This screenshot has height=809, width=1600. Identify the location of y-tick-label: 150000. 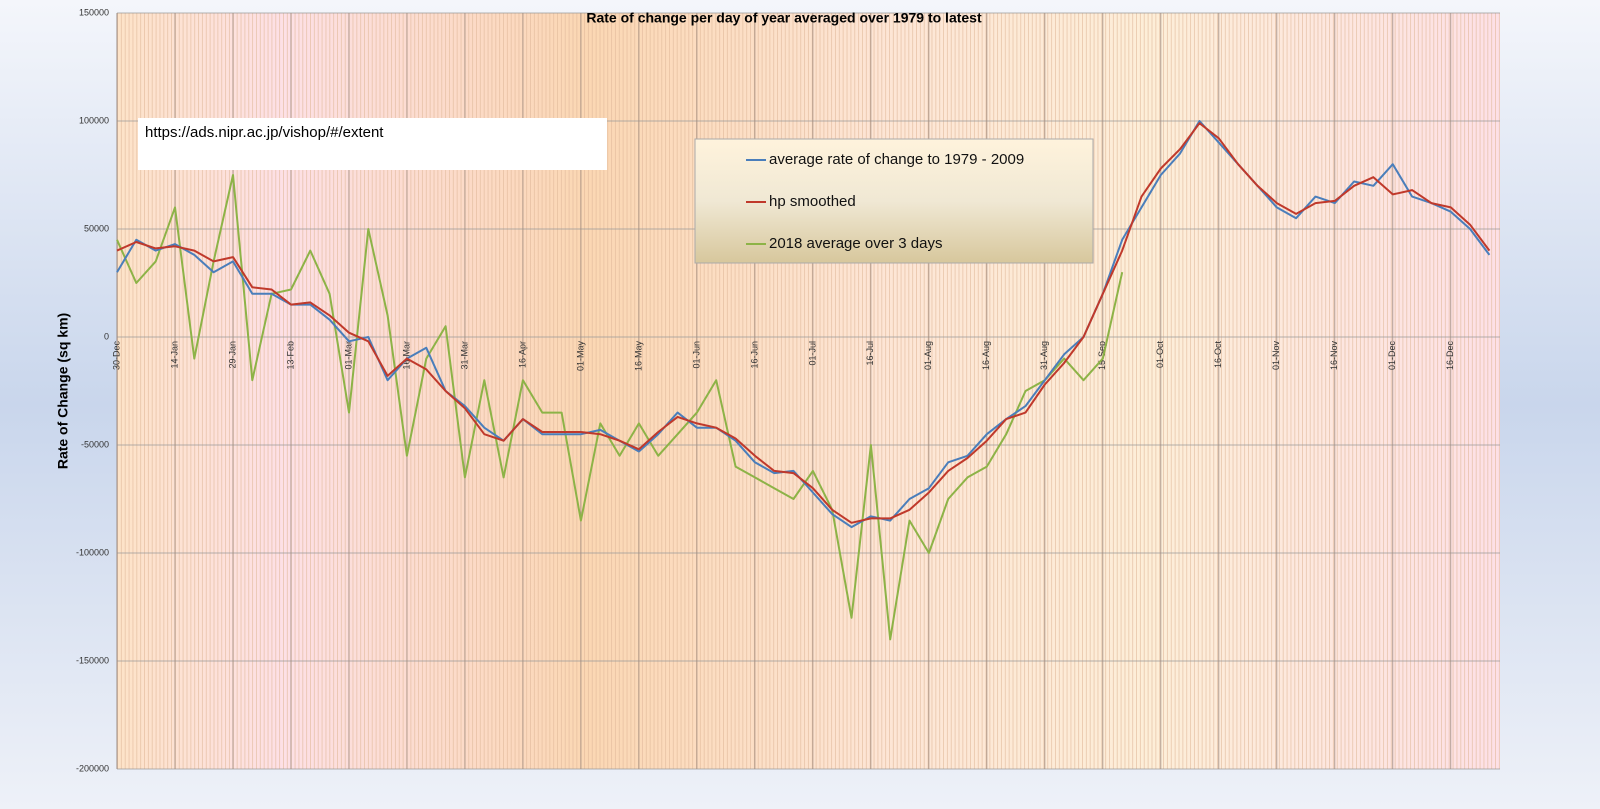
(94, 12).